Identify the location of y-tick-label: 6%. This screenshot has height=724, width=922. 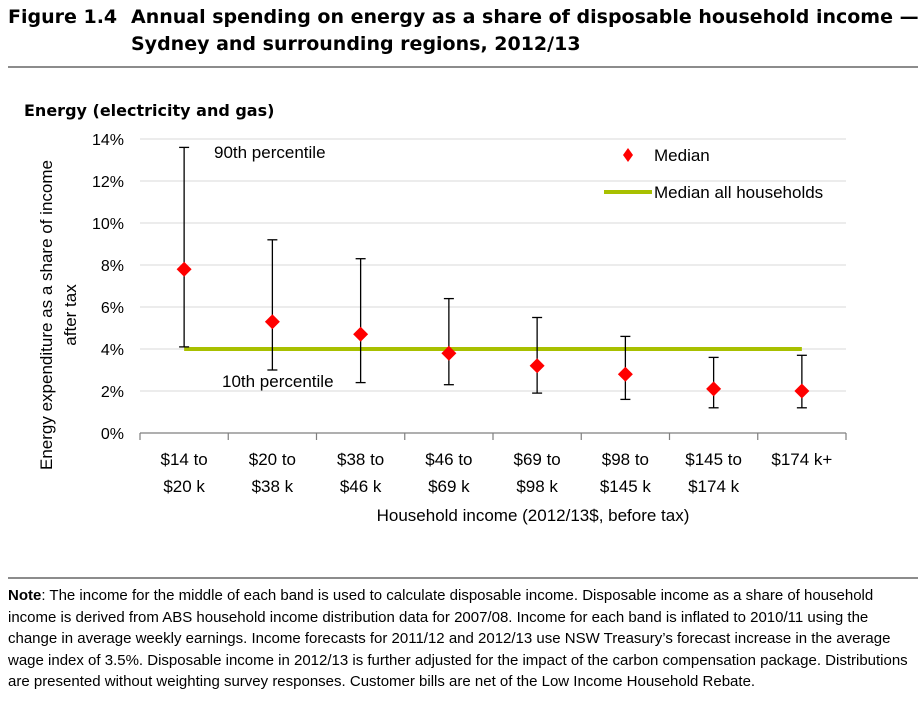
(112, 308).